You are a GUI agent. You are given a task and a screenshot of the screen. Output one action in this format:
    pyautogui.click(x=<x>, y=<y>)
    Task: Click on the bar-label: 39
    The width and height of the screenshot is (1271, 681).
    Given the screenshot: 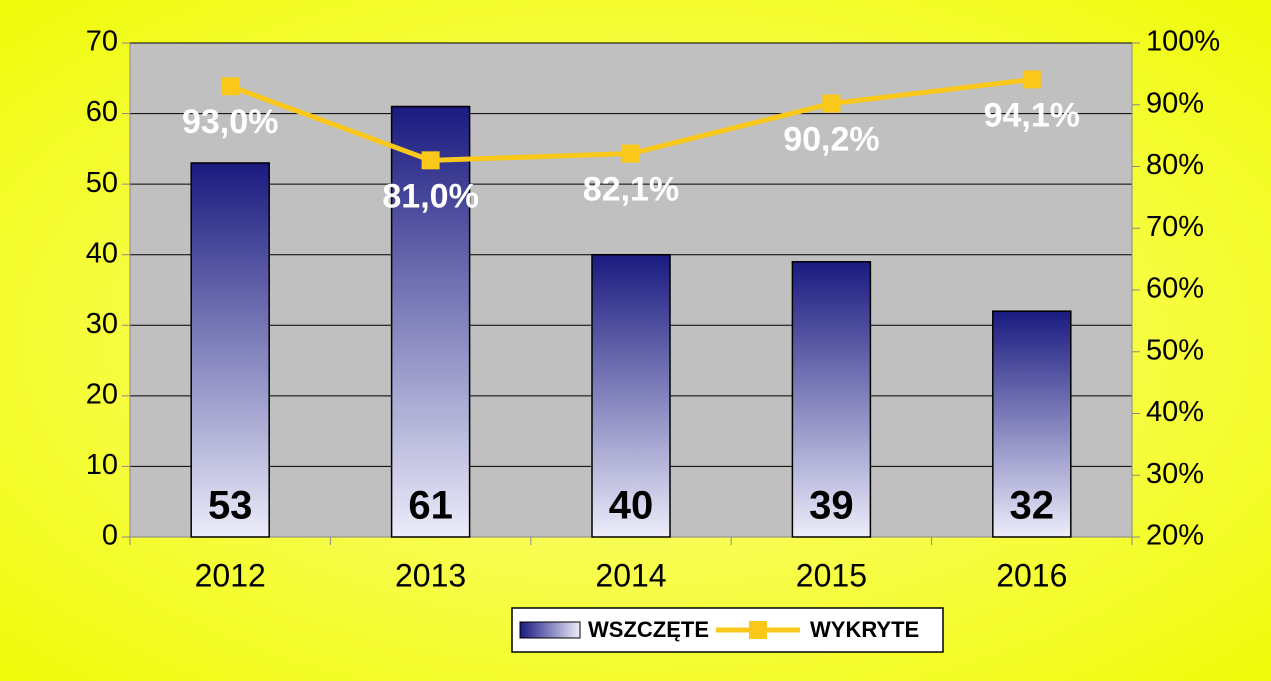 What is the action you would take?
    pyautogui.click(x=831, y=506)
    